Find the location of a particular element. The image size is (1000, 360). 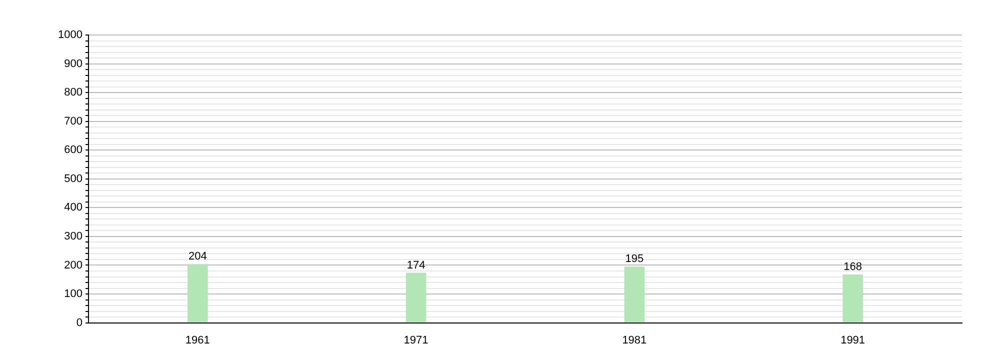

y-tick-label: 0 is located at coordinates (79, 322).